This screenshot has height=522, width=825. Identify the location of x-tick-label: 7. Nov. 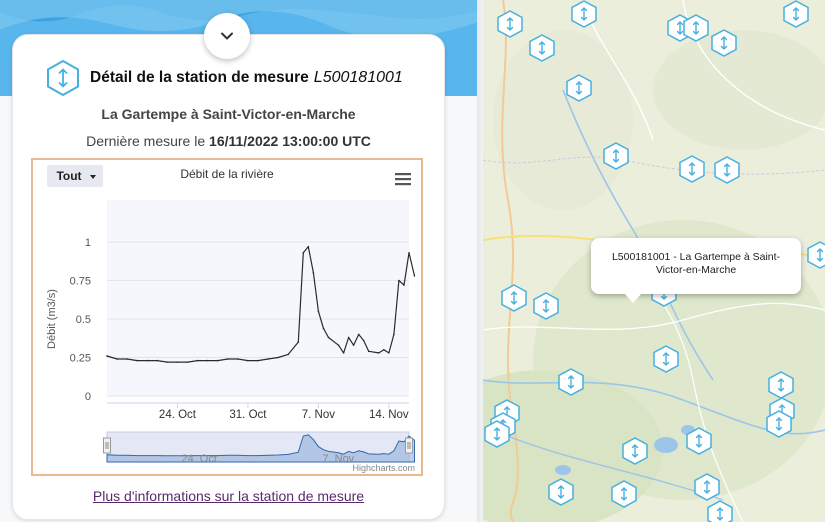
(318, 415).